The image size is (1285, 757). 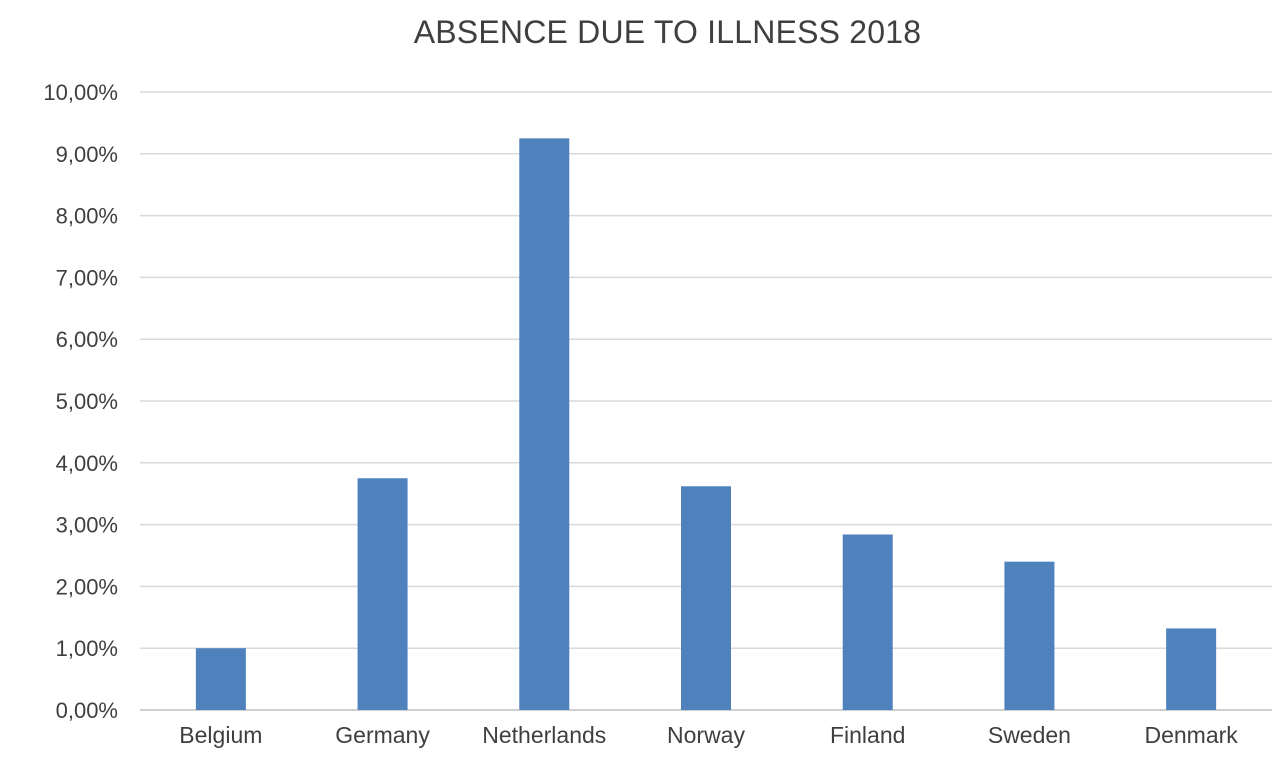 What do you see at coordinates (544, 735) in the screenshot?
I see `x-tick-label: Netherlands` at bounding box center [544, 735].